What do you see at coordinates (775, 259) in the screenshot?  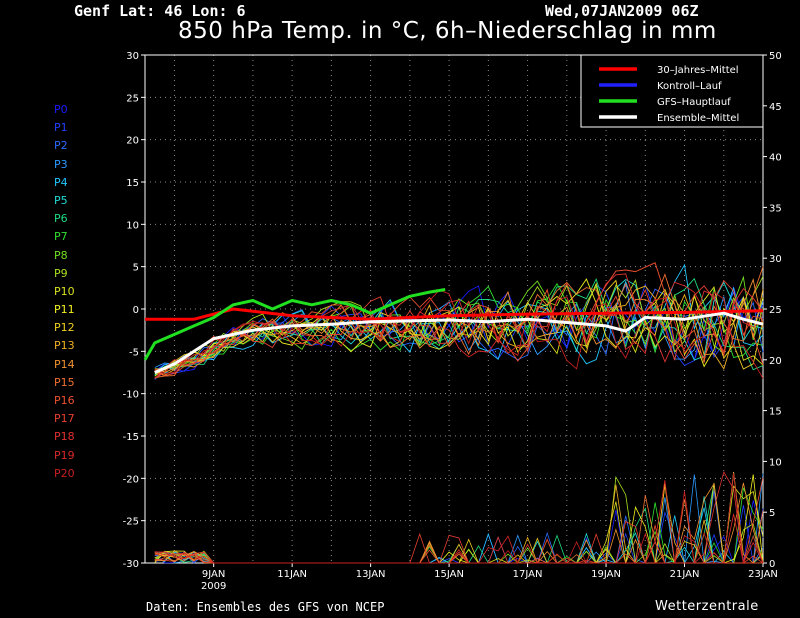 I see `y-right-tick-label: 30` at bounding box center [775, 259].